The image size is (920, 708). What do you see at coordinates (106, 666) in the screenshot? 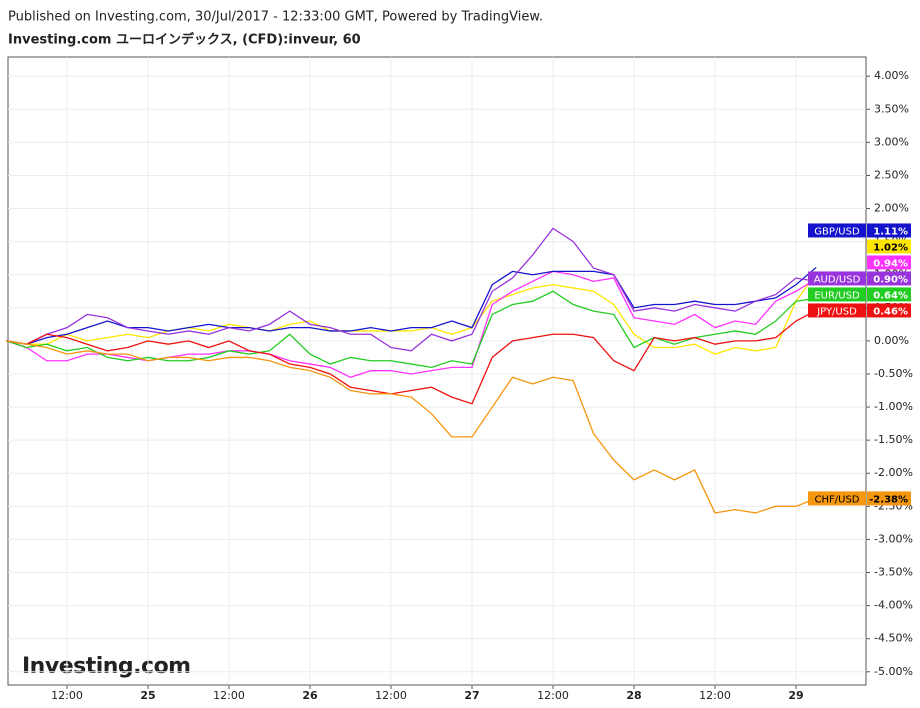
I see `watermark: Investing.com` at bounding box center [106, 666].